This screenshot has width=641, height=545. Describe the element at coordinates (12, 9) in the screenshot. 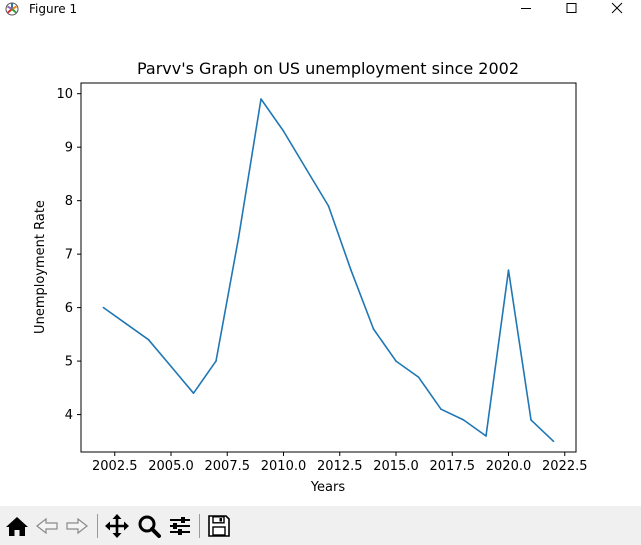

I see `matplotlib-icon` at that location.